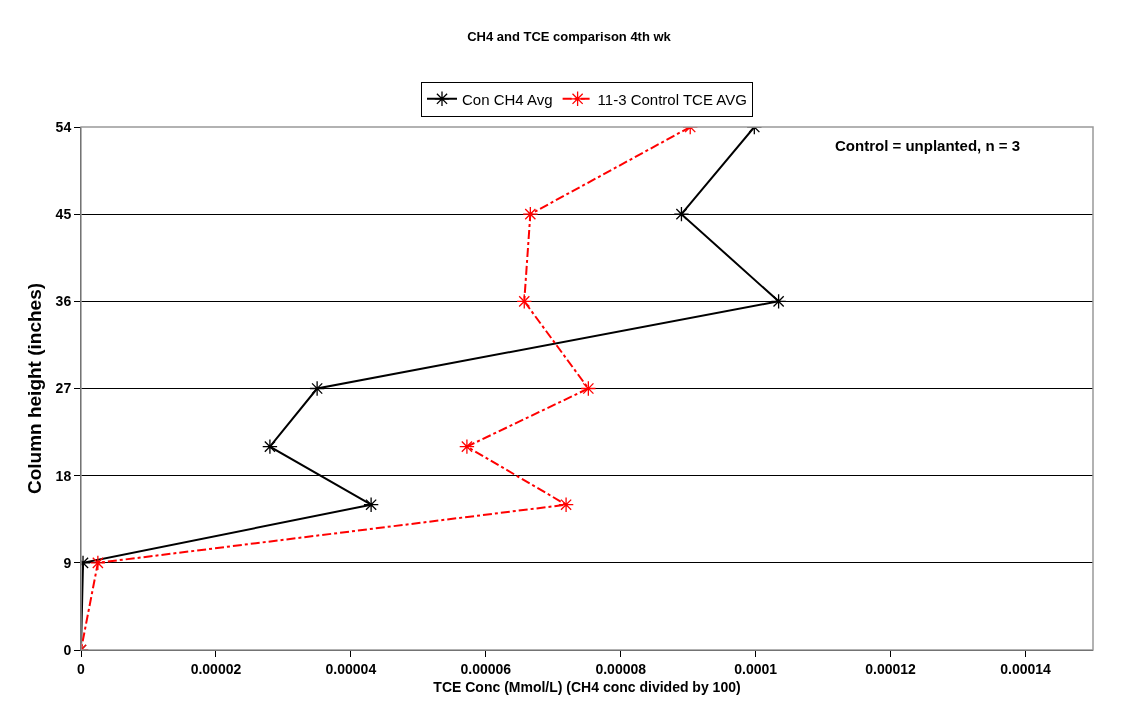  What do you see at coordinates (507, 99) in the screenshot?
I see `legend-label: Con CH4 Avg` at bounding box center [507, 99].